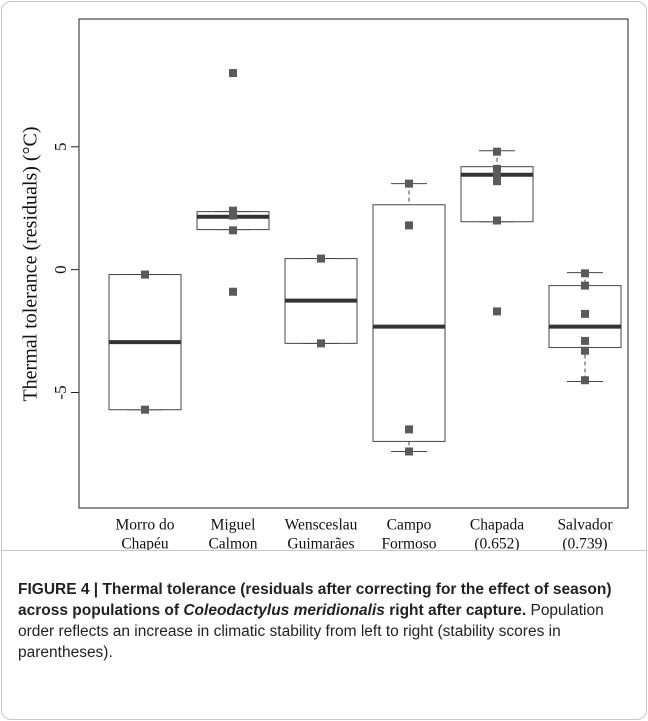 This screenshot has height=721, width=648. I want to click on x-tick-label: Chapada, so click(497, 525).